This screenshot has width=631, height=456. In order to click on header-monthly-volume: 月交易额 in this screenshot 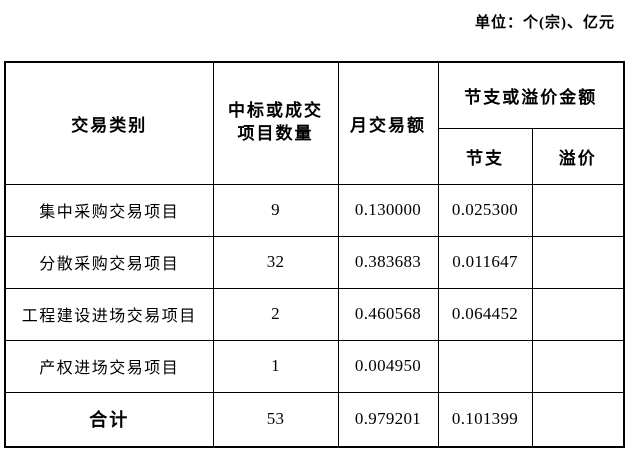, I will do `click(388, 123)`.